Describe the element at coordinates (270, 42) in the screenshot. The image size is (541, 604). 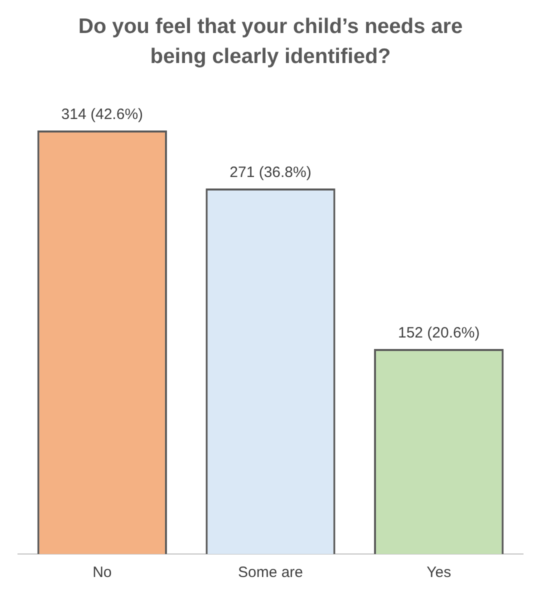
I see `chart-title: Do you feel that your child’s needs are being clearly identified?` at that location.